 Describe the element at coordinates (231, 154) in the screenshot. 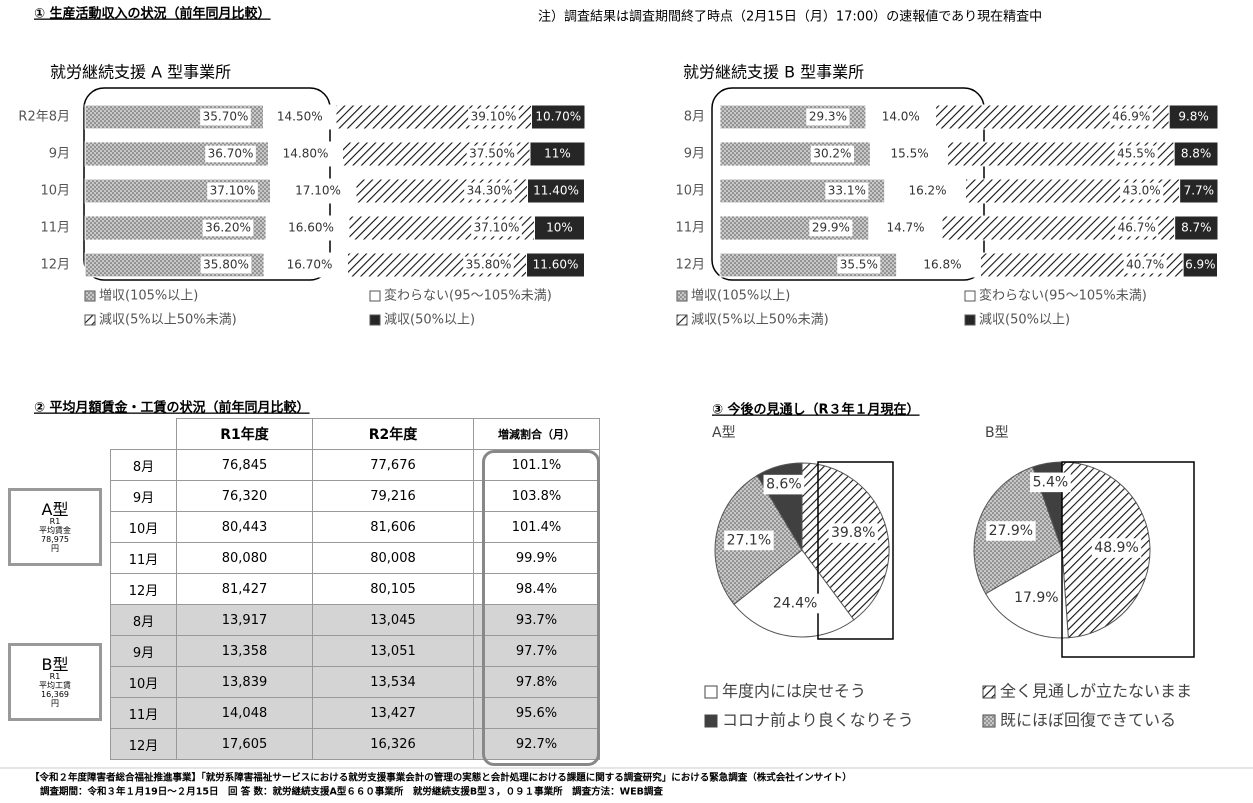

I see `data-label: 36.70%` at that location.